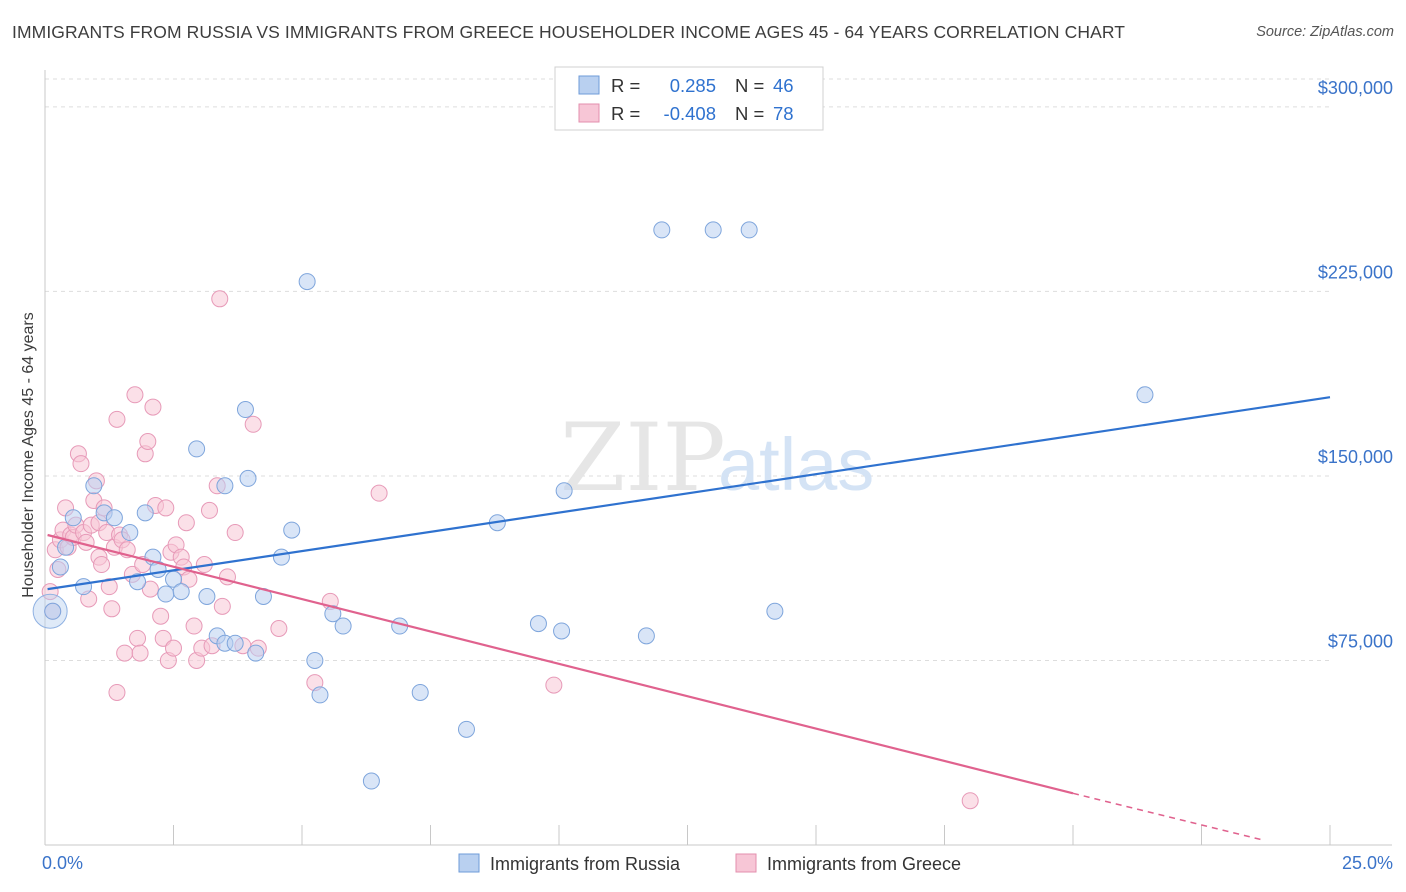 The height and width of the screenshot is (892, 1406). Describe the element at coordinates (1168, 816) in the screenshot. I see `greece-trend-line-extension` at that location.